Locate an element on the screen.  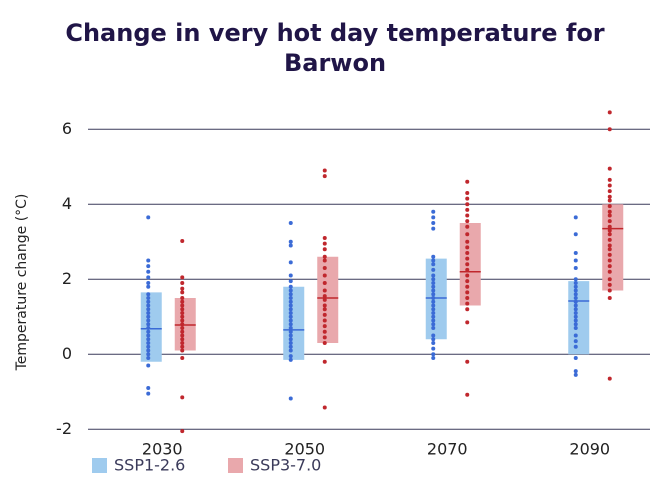
y-tick-label: -2 is located at coordinates (64, 428).